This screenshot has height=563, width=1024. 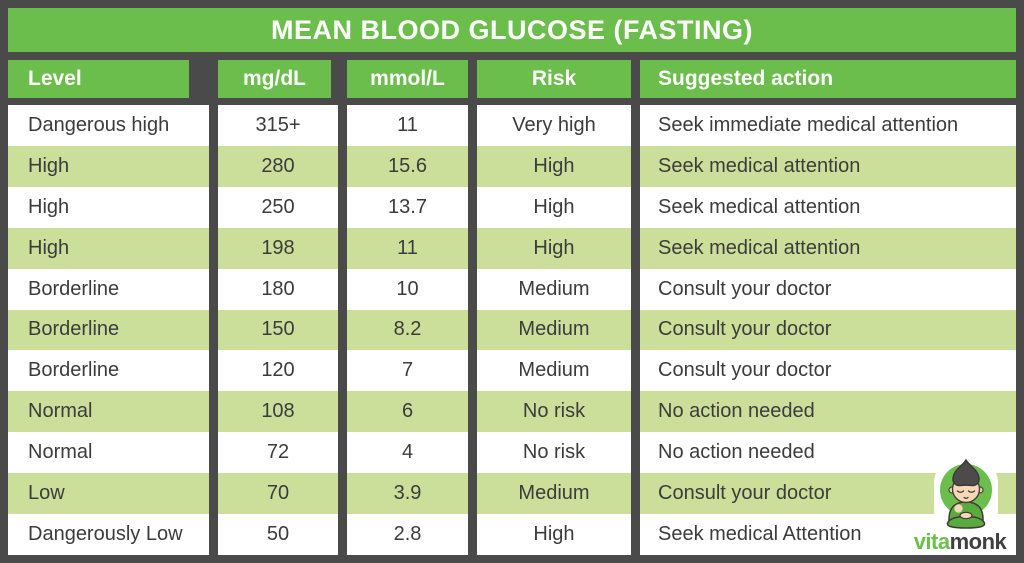 I want to click on table-row: Normal 108 6 No risk No action needed, so click(x=512, y=412).